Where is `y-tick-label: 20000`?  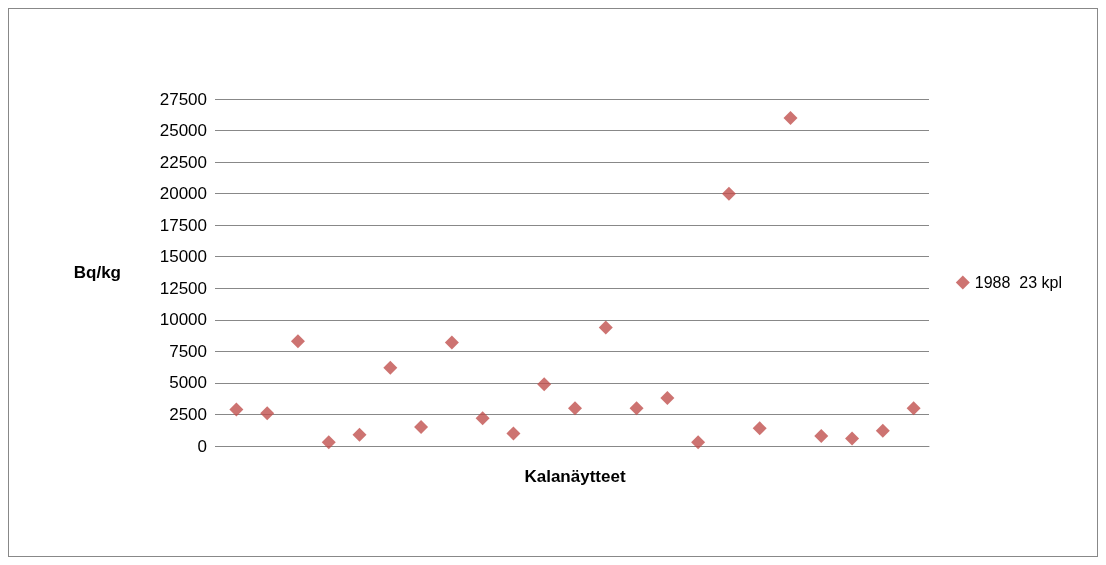 y-tick-label: 20000 is located at coordinates (183, 194).